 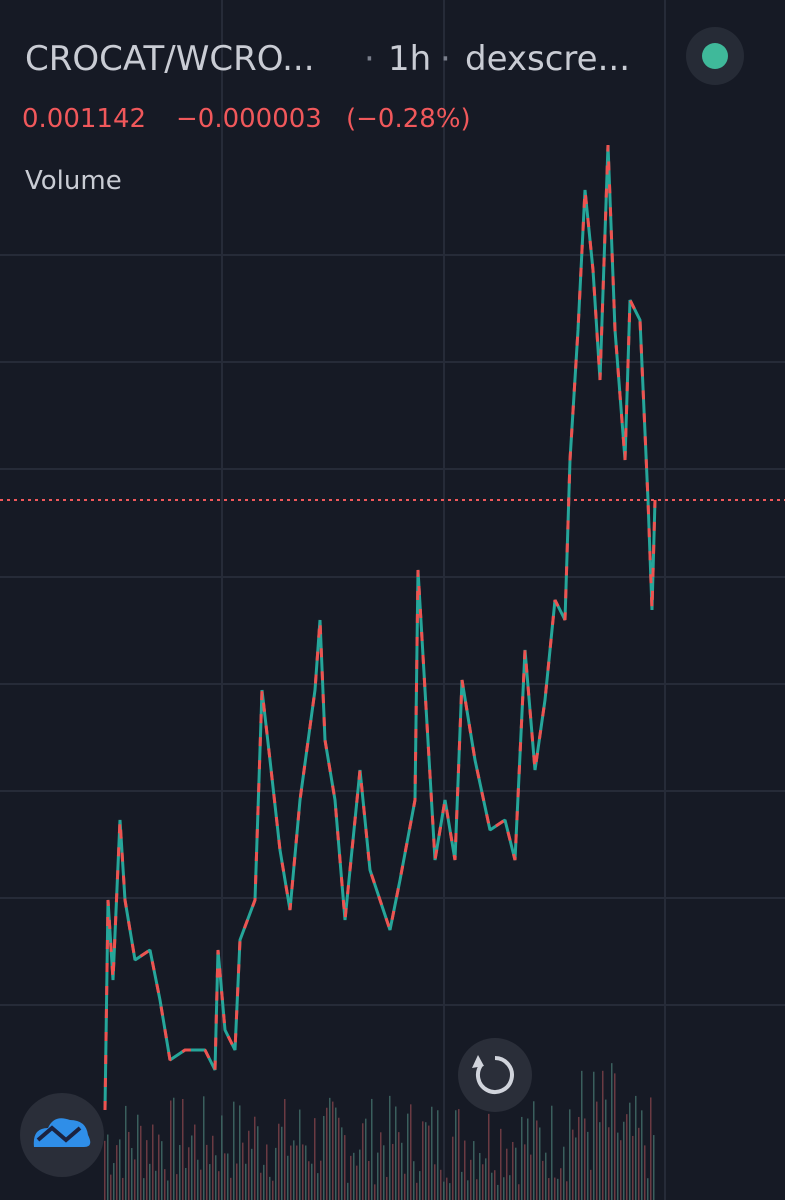 What do you see at coordinates (62, 1132) in the screenshot?
I see `logo-cloud` at bounding box center [62, 1132].